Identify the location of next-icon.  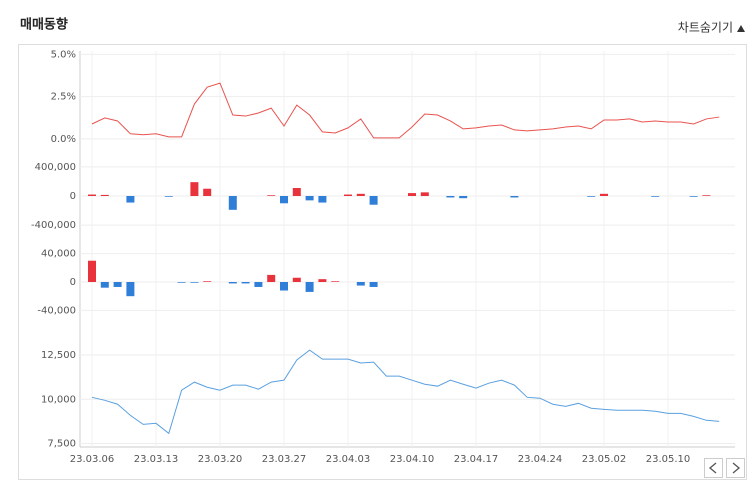
(736, 468).